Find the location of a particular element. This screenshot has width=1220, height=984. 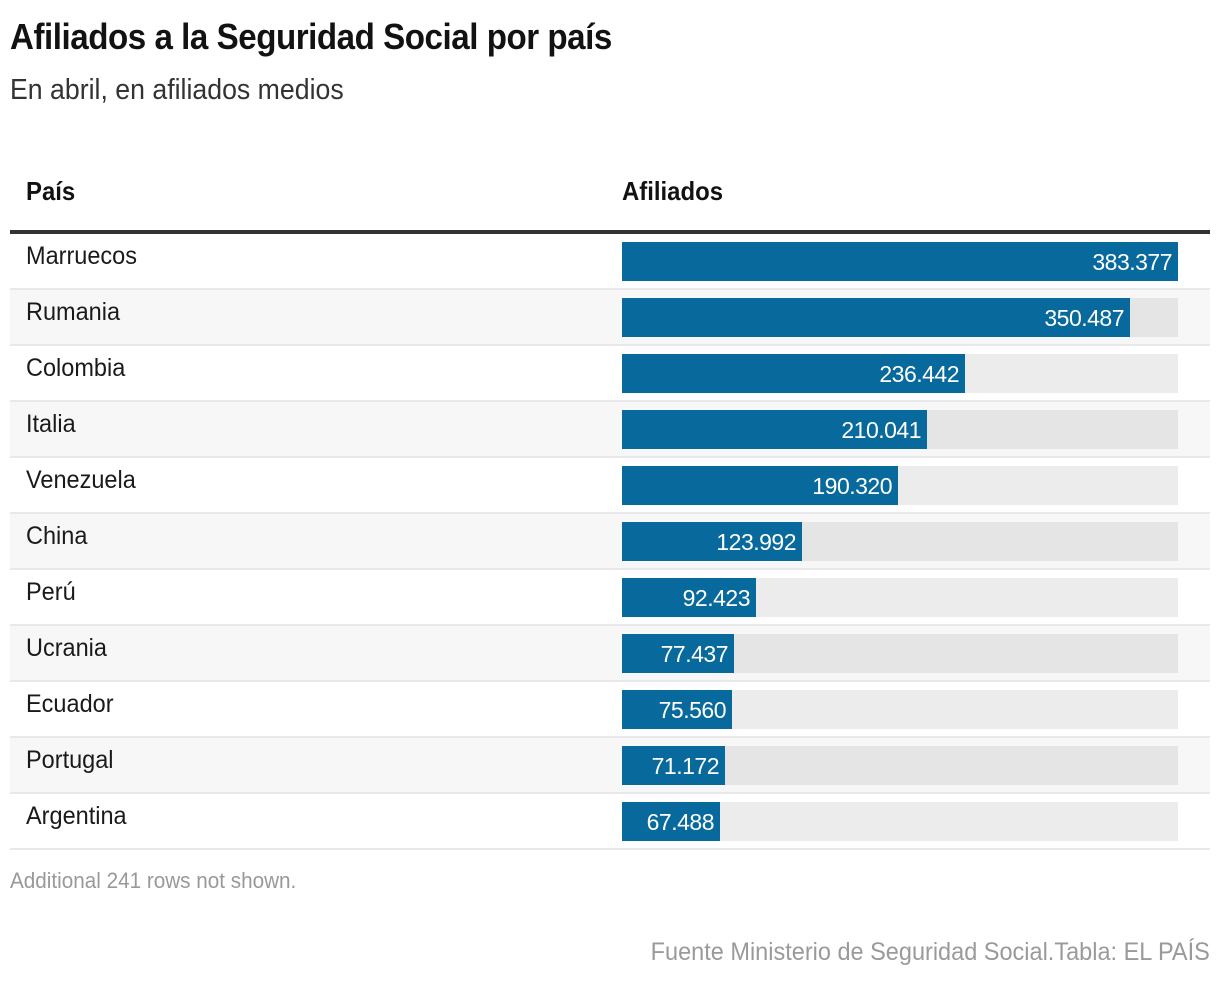

value-label: 383.377 is located at coordinates (1132, 262).